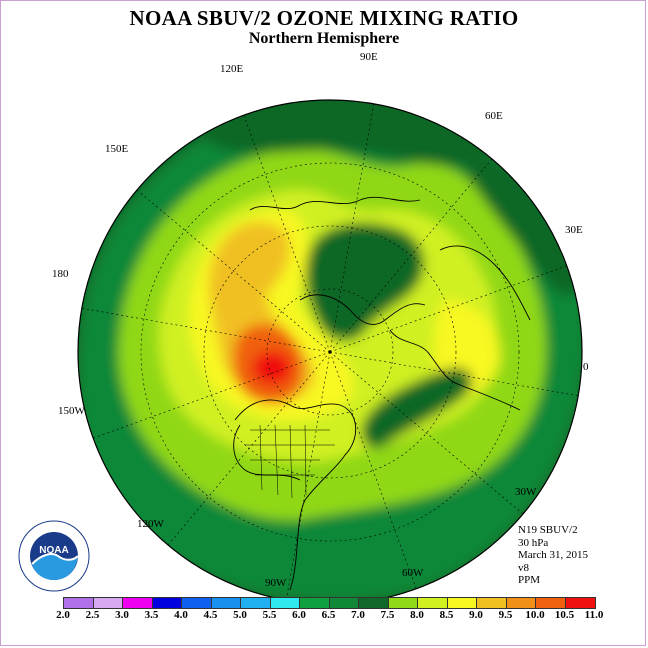 This screenshot has height=648, width=648. Describe the element at coordinates (71, 411) in the screenshot. I see `lon-label-150w: 150W` at that location.